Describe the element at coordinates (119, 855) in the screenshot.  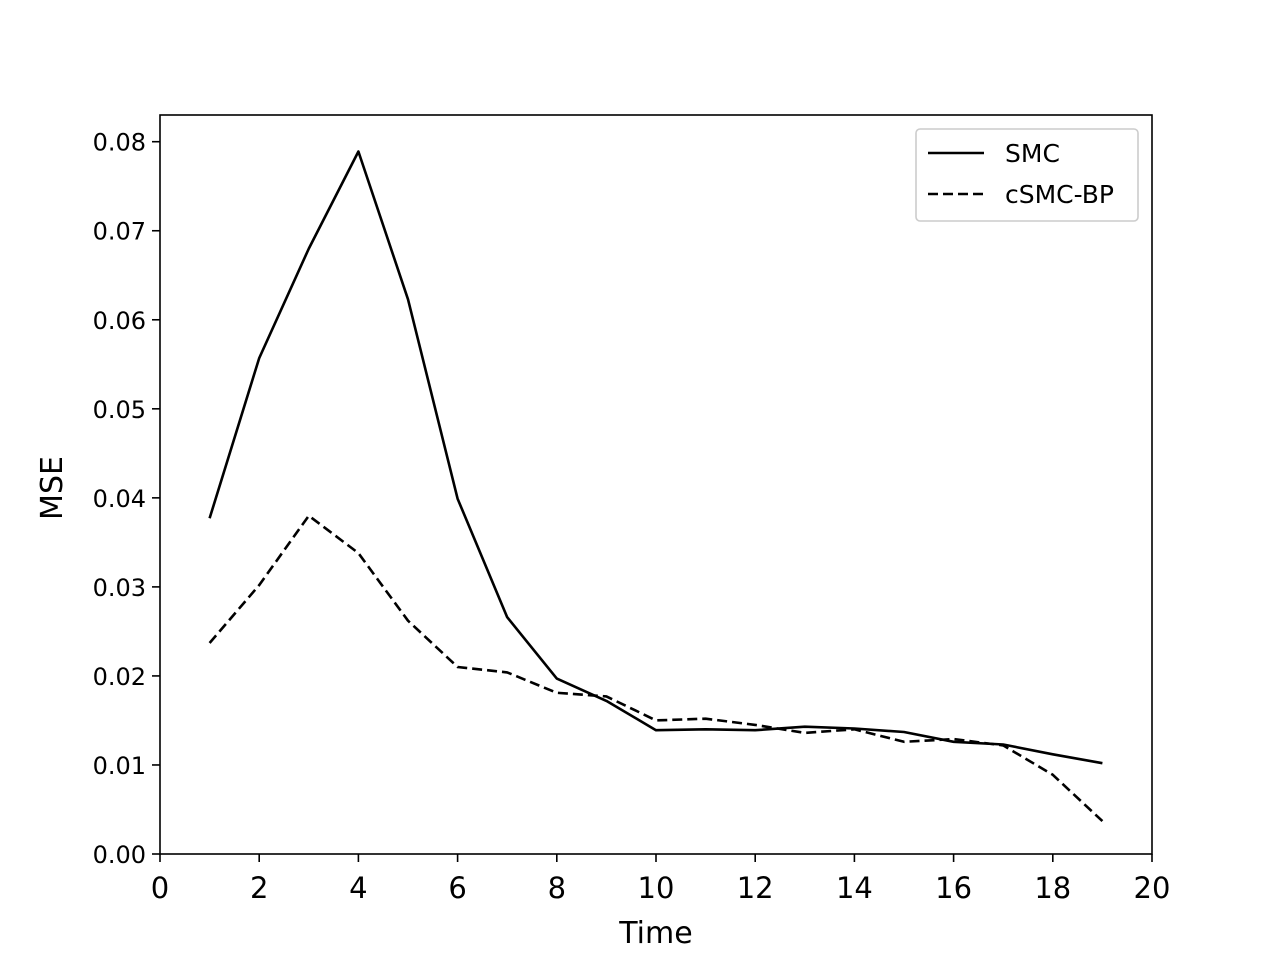
I see `y-tick-label: 0.00` at that location.